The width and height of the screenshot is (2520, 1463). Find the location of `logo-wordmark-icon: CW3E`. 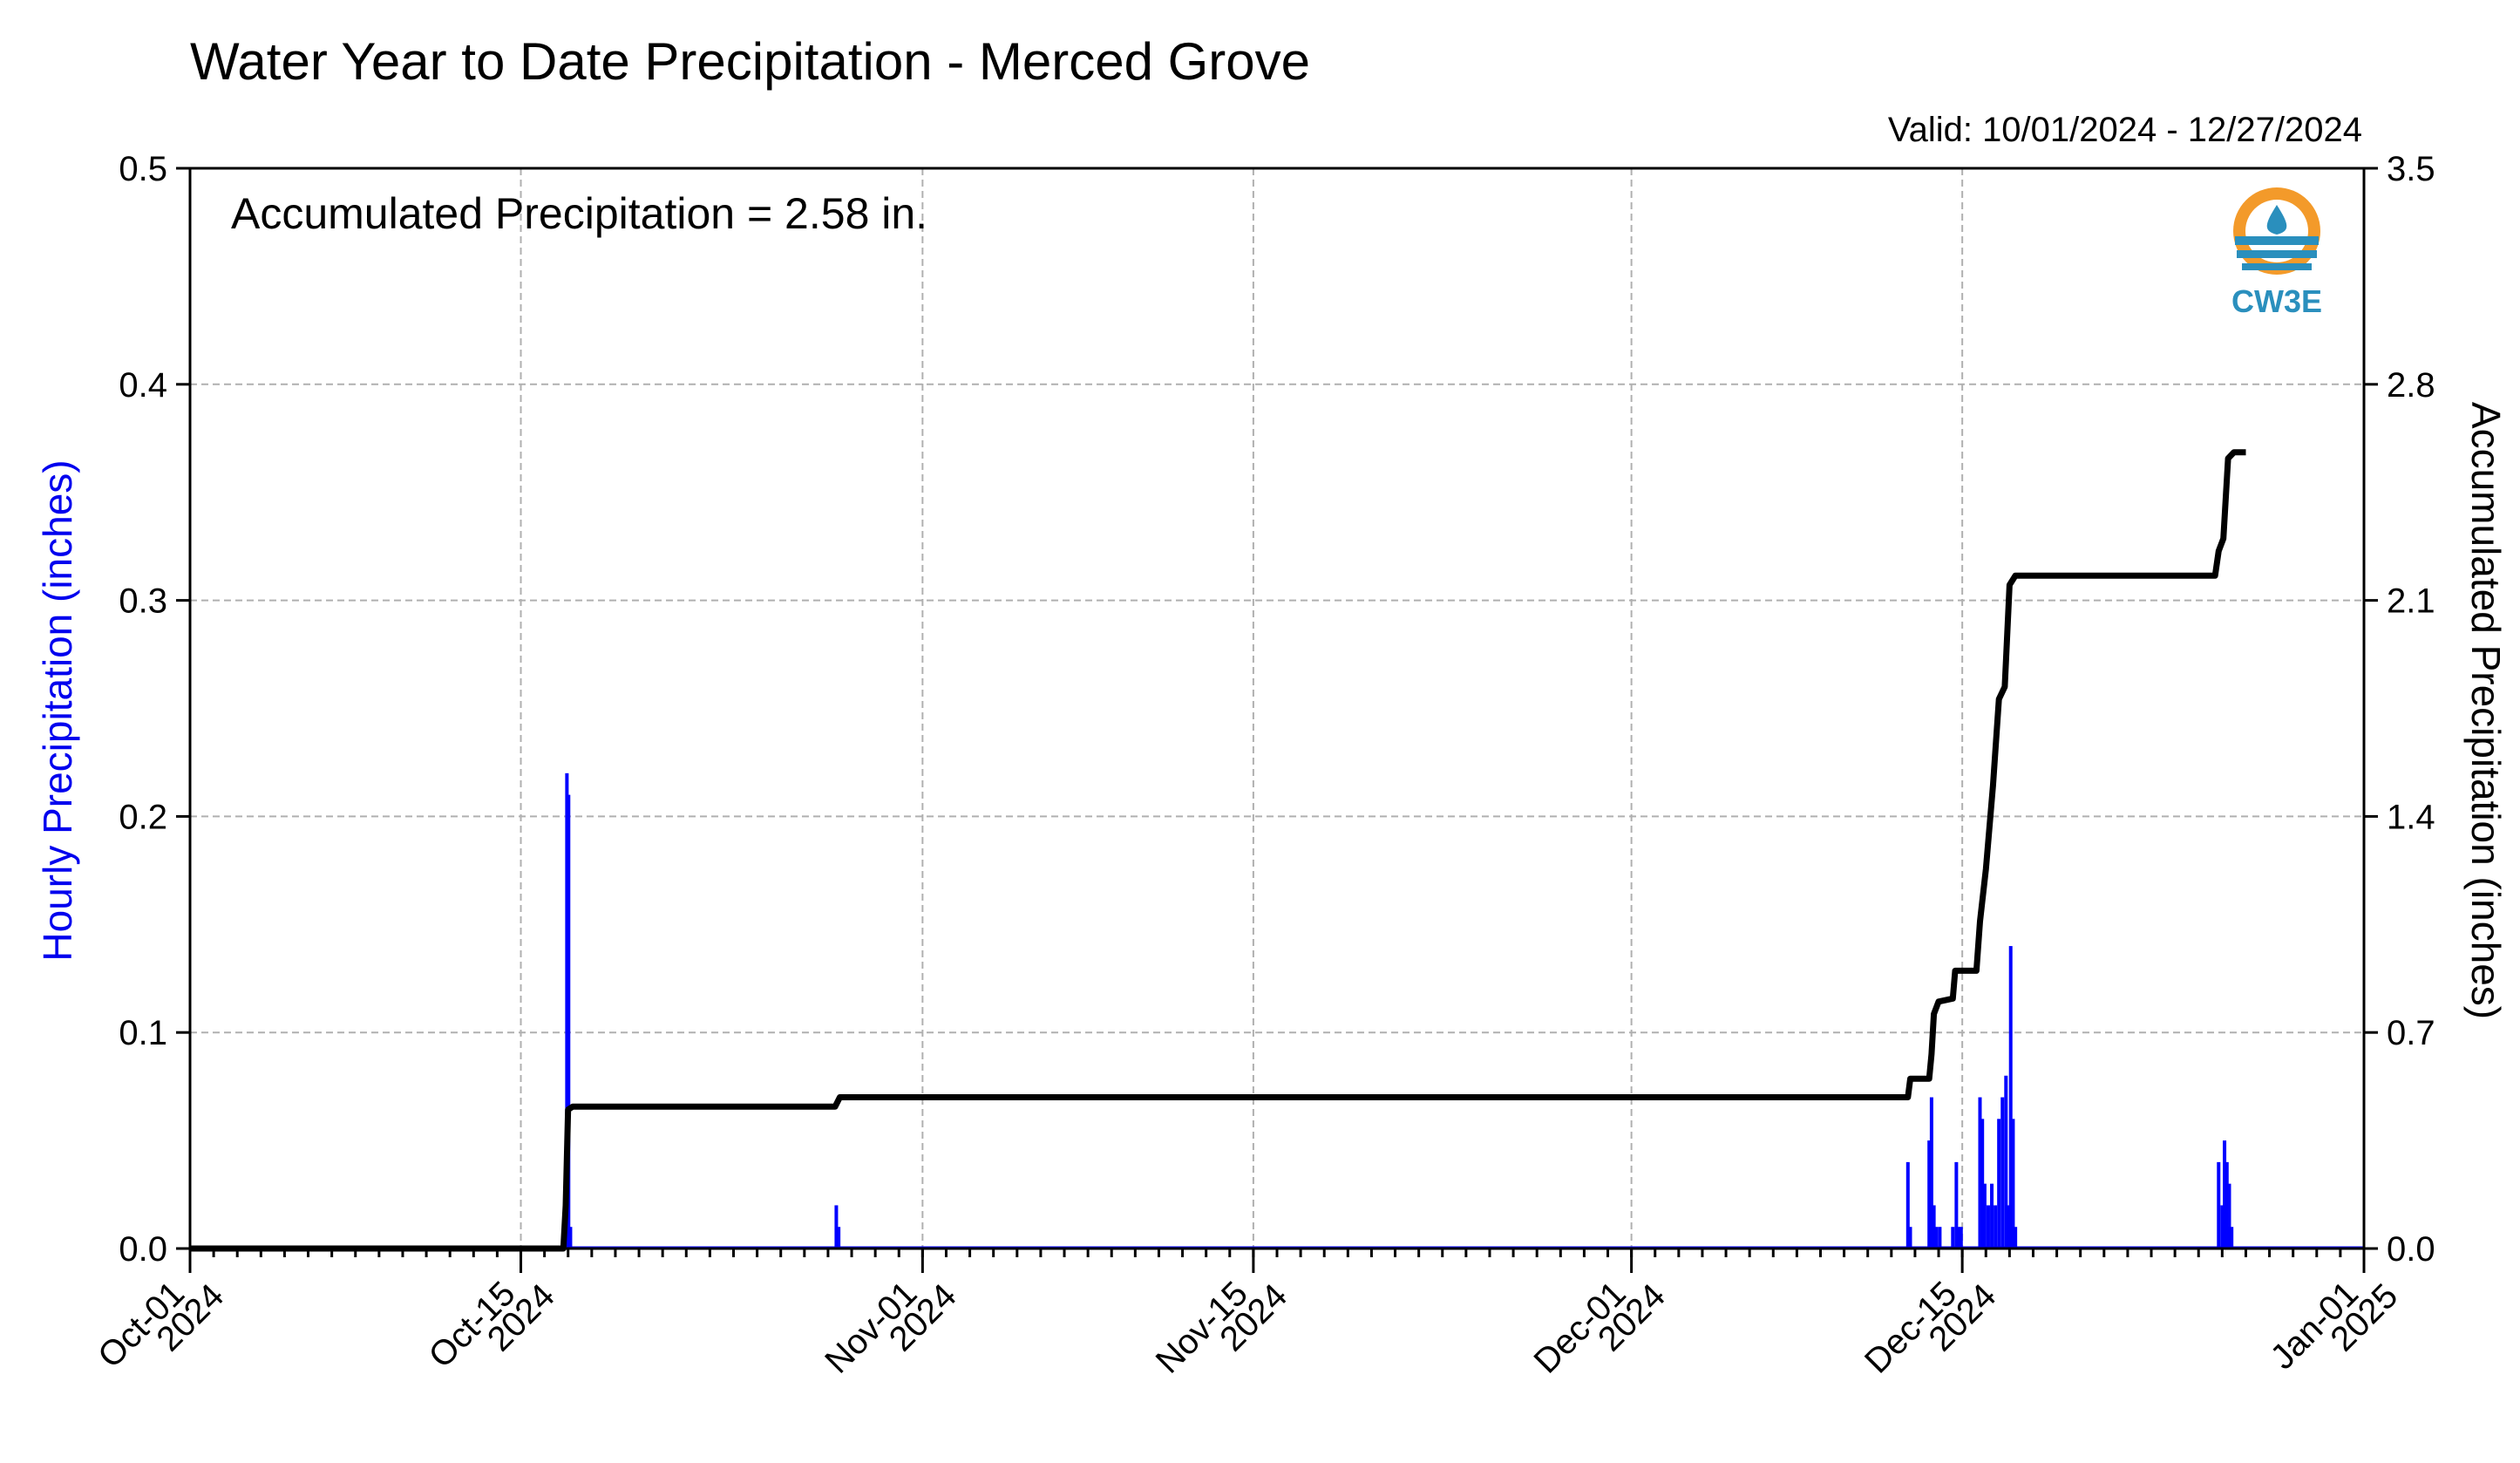

logo-wordmark-icon: CW3E is located at coordinates (2276, 301).